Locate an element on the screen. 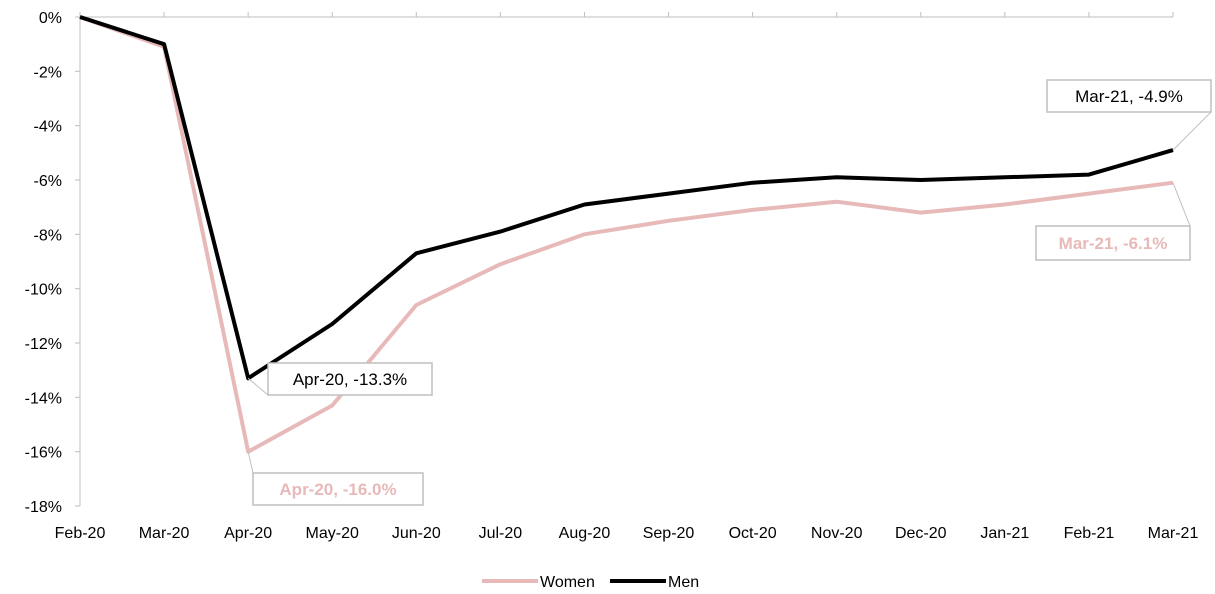 Image resolution: width=1215 pixels, height=594 pixels. x-tick-label: Jun-20 is located at coordinates (416, 533).